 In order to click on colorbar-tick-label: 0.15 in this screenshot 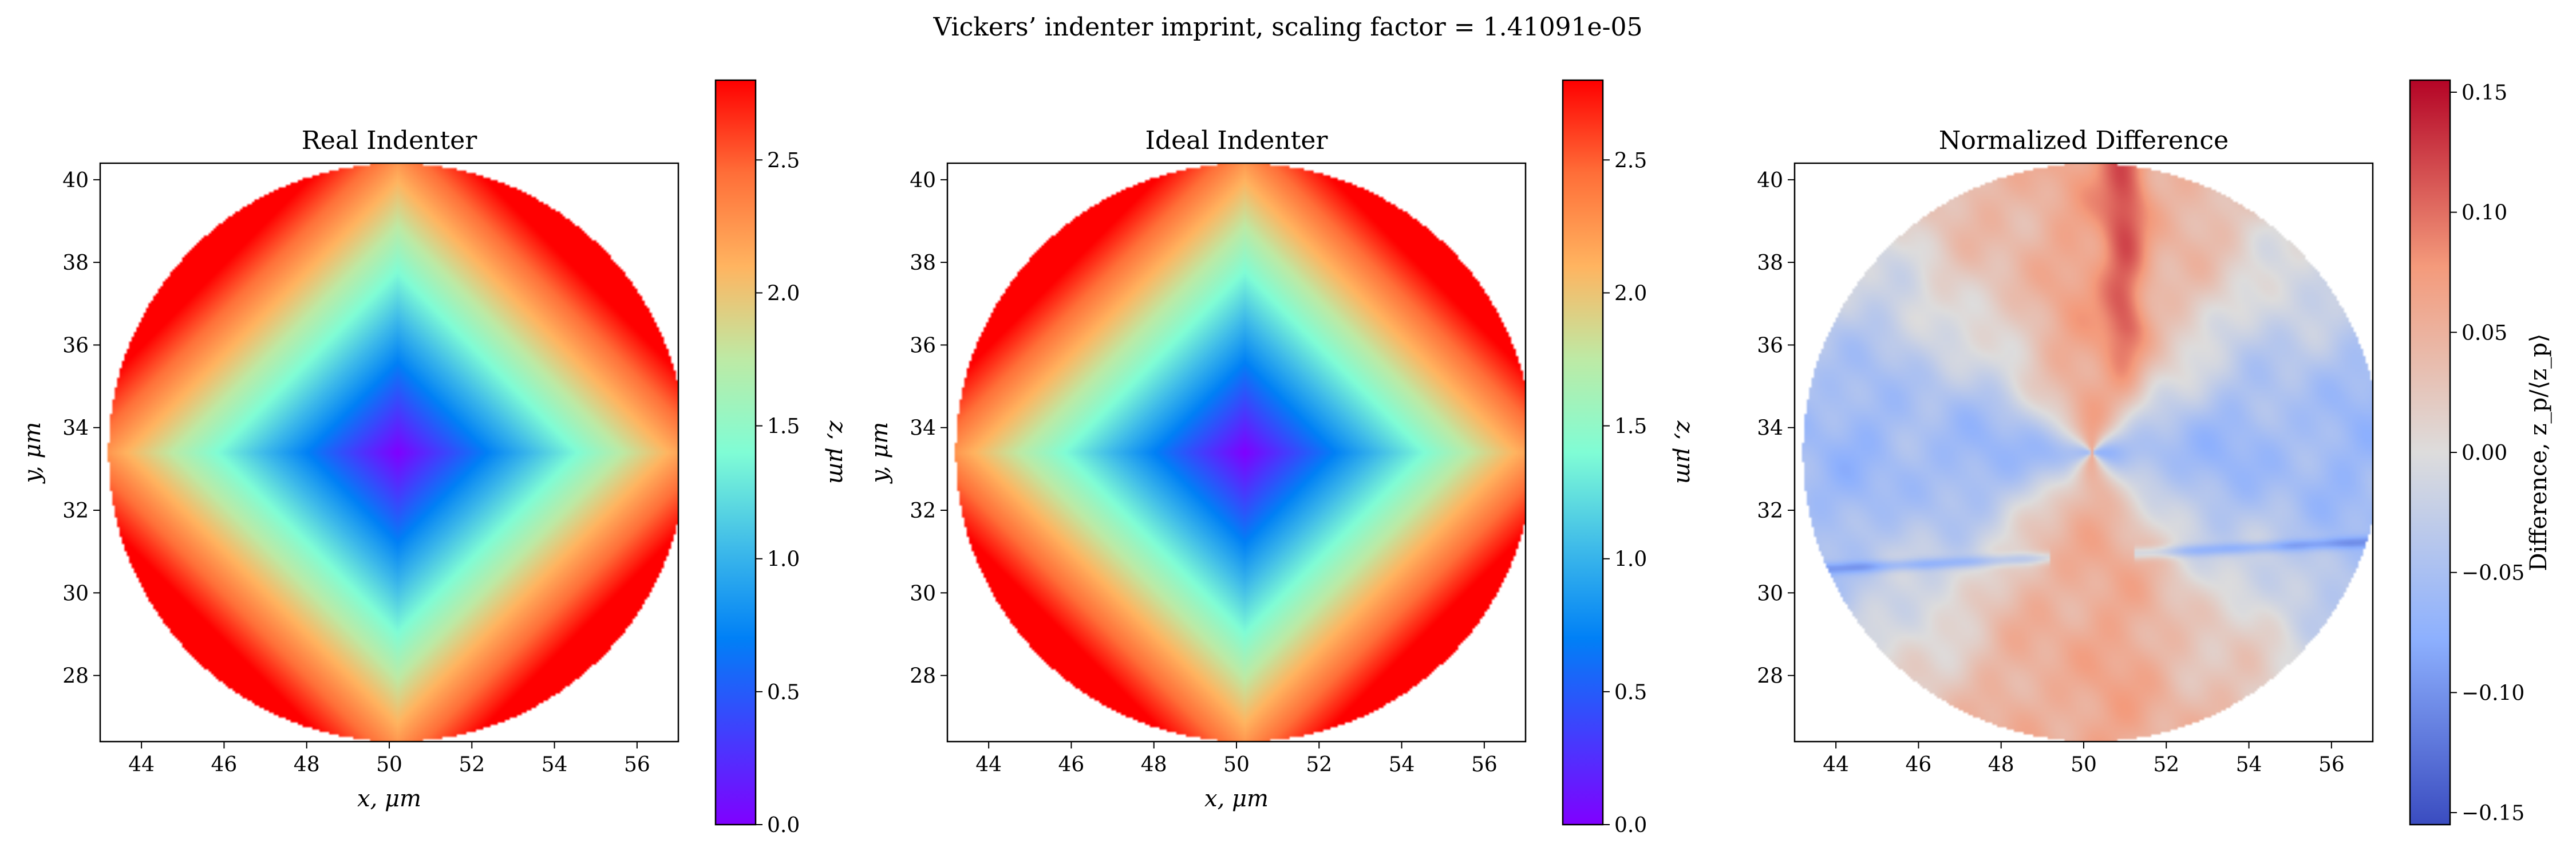, I will do `click(2485, 93)`.